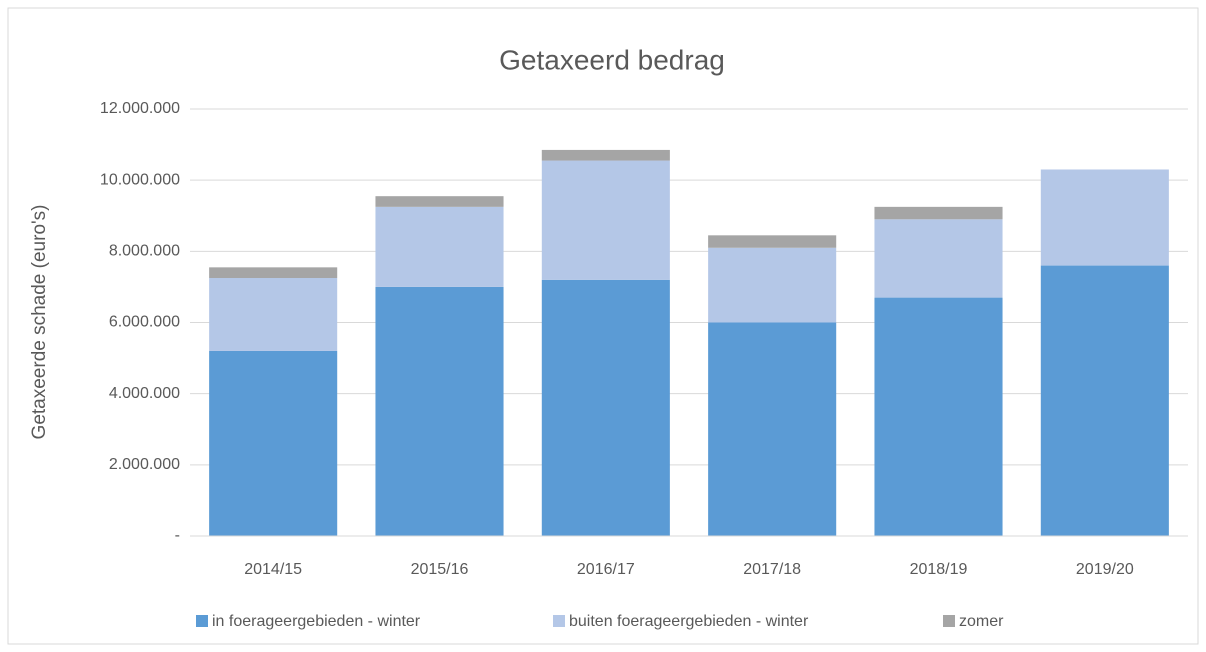 The image size is (1206, 652). I want to click on x-tick-label: 2014/15, so click(273, 569).